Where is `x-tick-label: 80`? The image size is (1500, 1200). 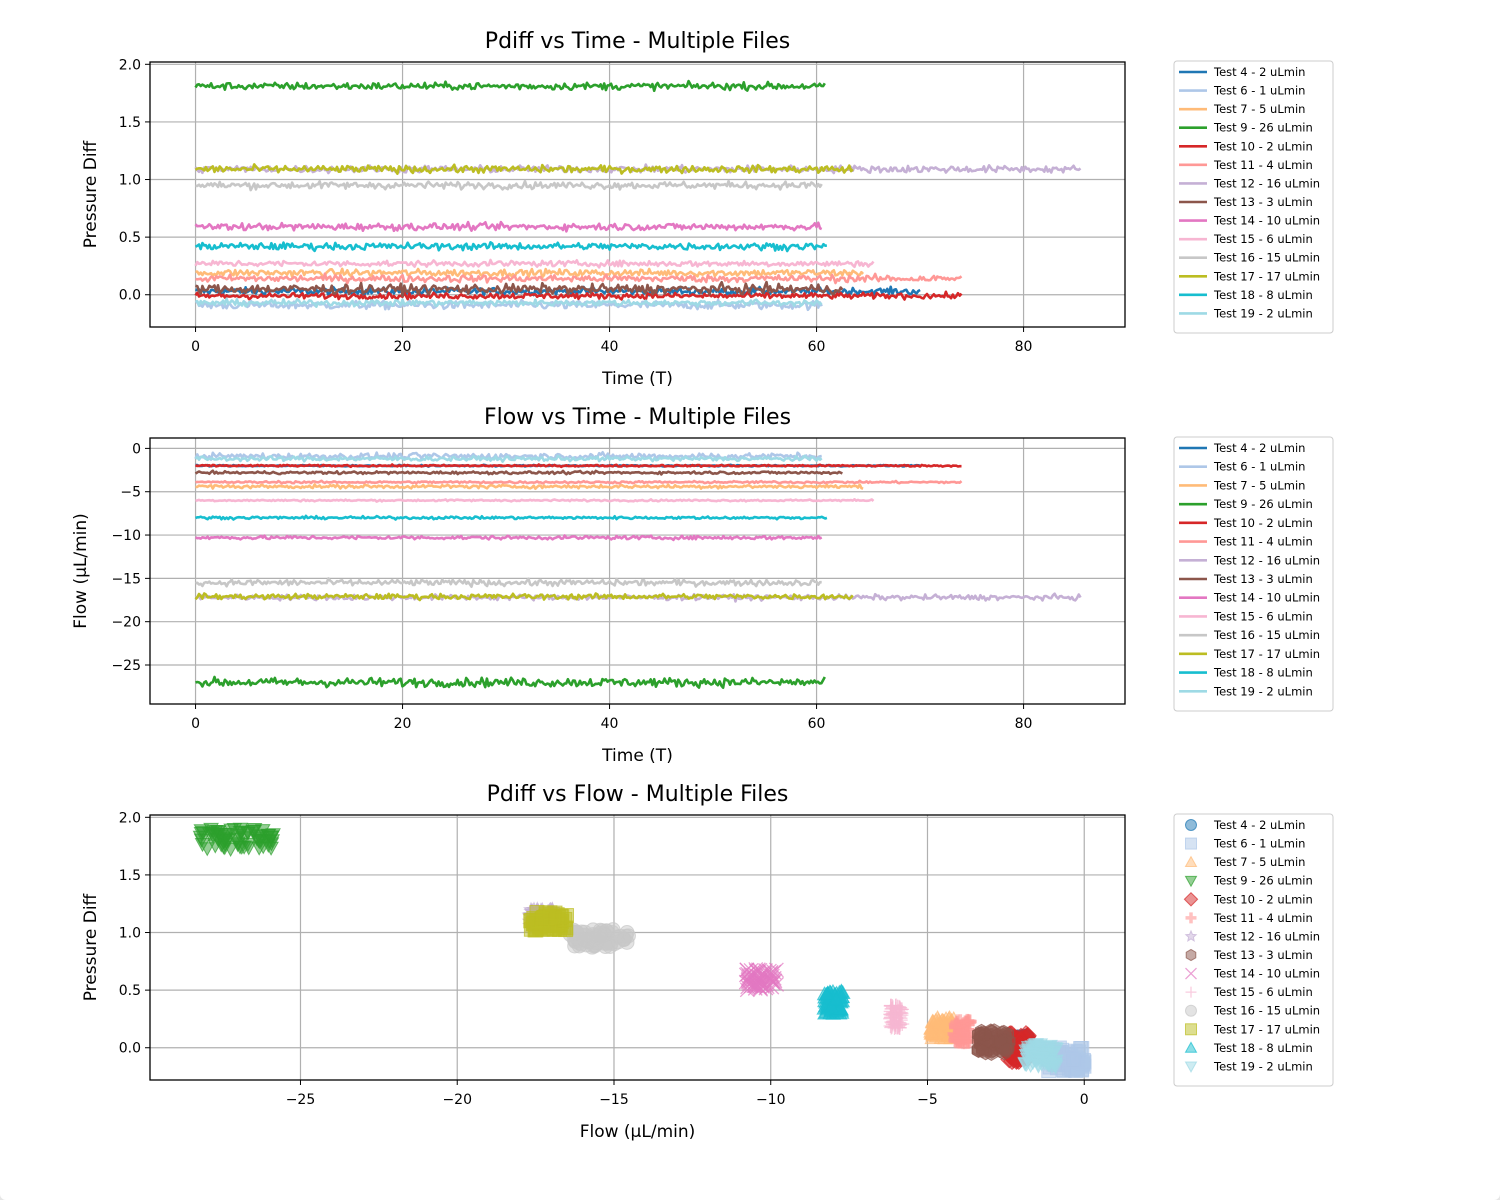
x-tick-label: 80 is located at coordinates (1024, 347).